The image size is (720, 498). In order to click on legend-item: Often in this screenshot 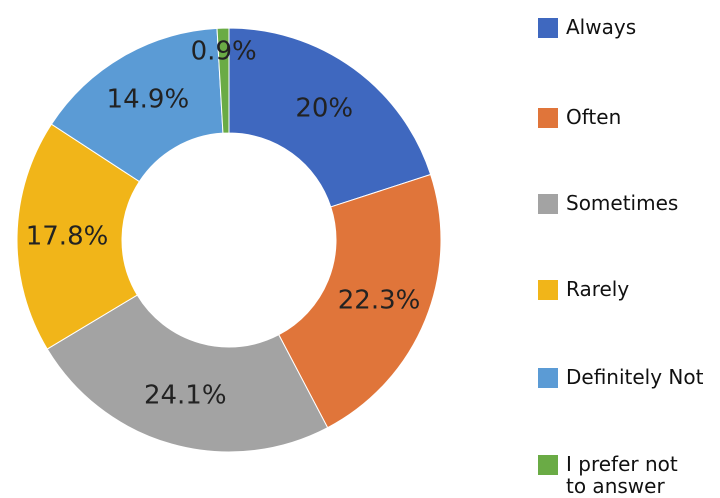, I will do `click(628, 117)`.